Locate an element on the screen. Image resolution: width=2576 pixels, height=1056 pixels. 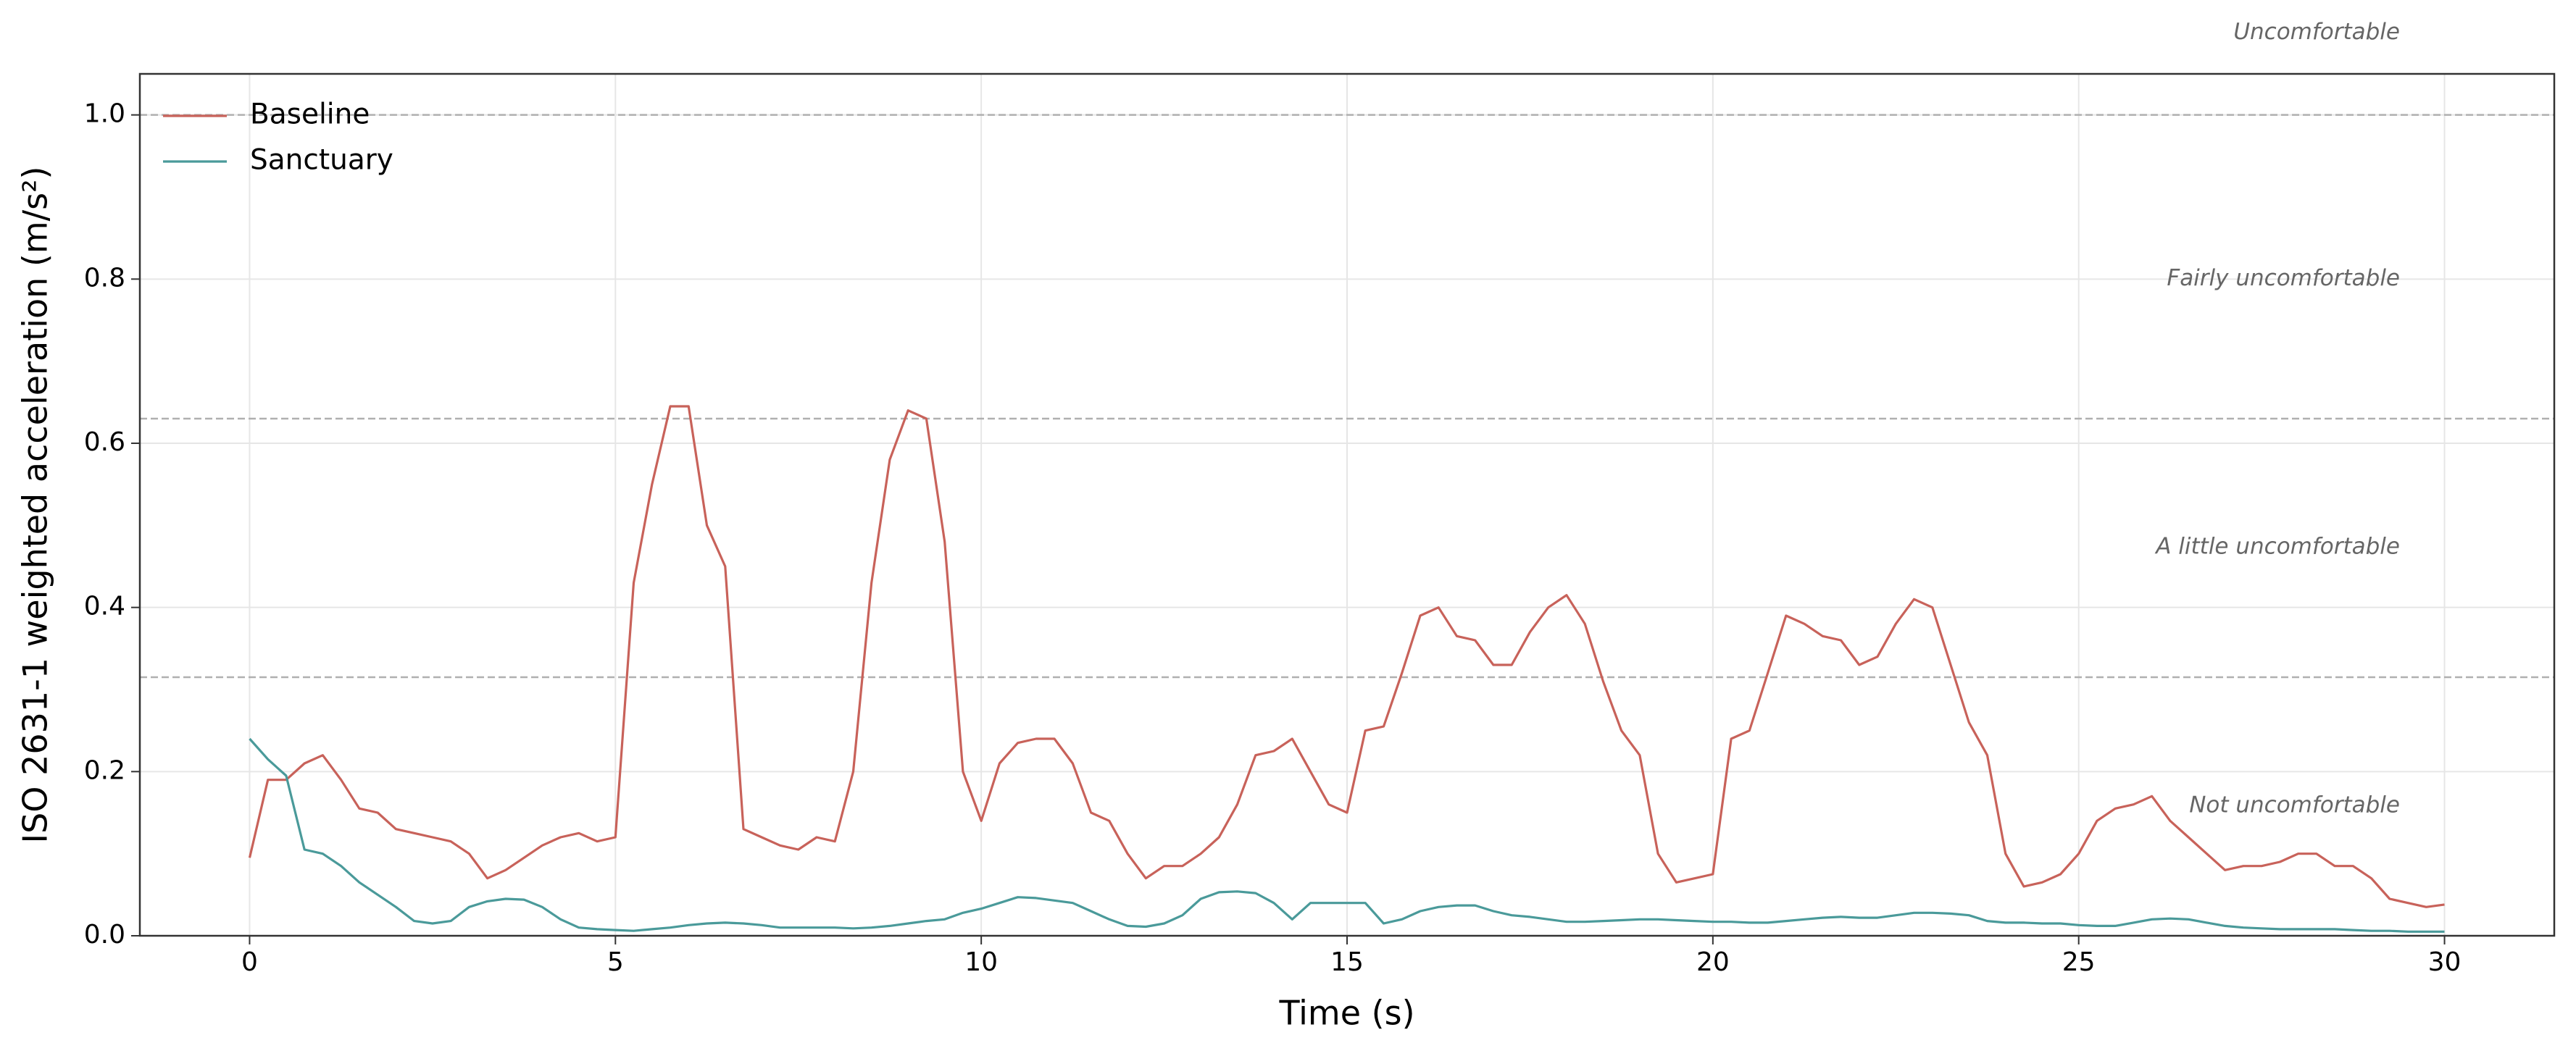
legend-label: Baseline is located at coordinates (310, 115).